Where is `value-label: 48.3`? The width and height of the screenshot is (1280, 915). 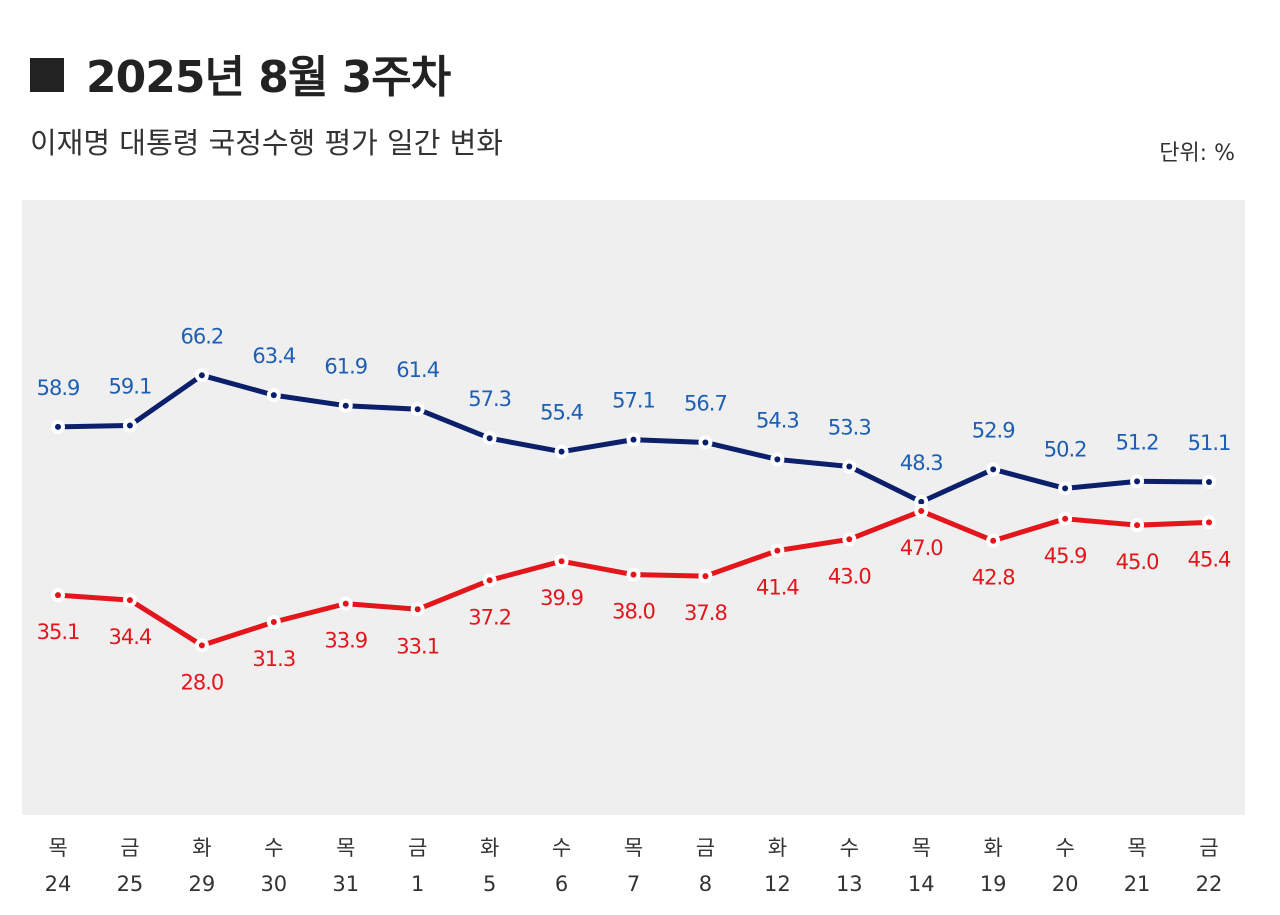 value-label: 48.3 is located at coordinates (921, 463).